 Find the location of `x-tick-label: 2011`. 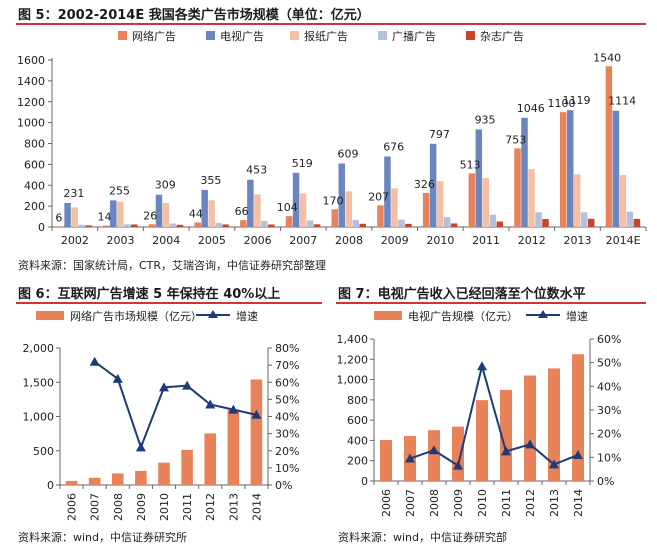

x-tick-label: 2011 is located at coordinates (506, 503).